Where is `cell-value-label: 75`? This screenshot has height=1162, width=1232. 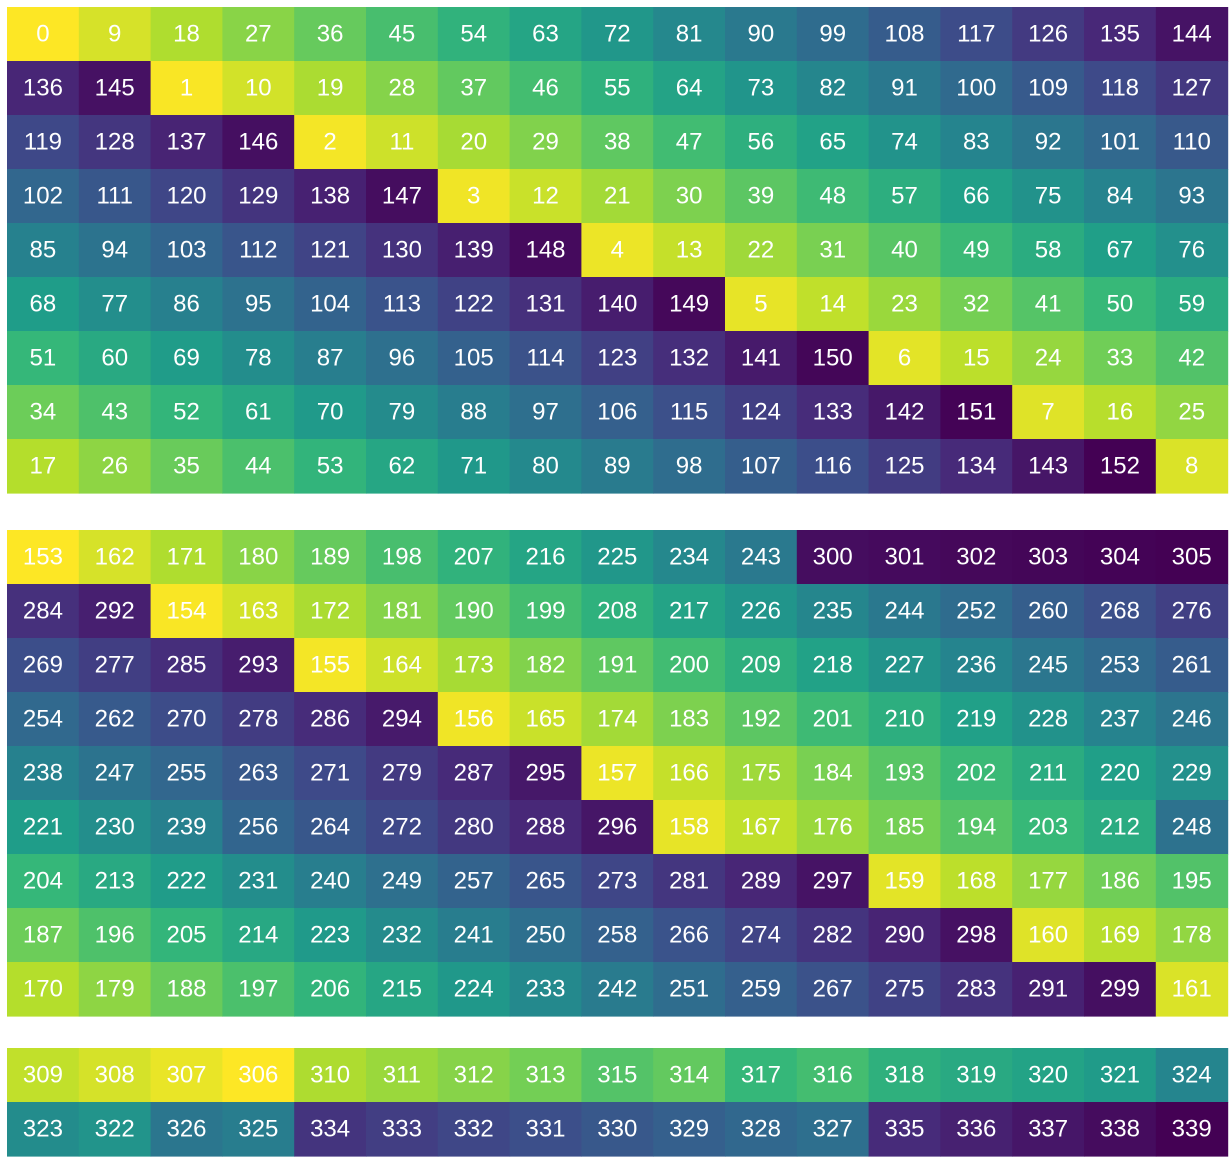 cell-value-label: 75 is located at coordinates (1048, 196).